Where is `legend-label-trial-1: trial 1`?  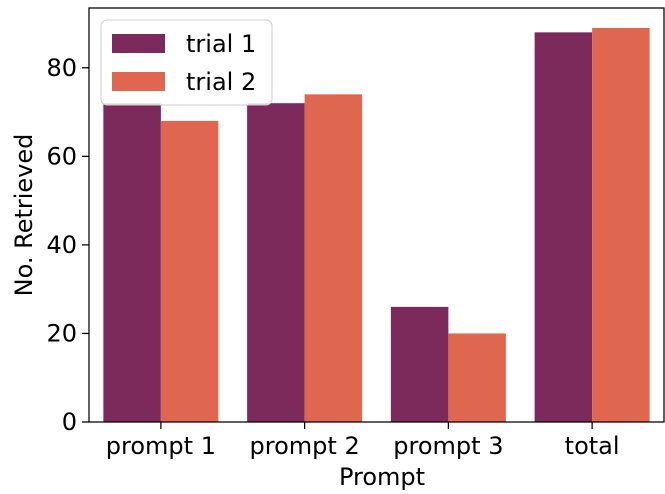
legend-label-trial-1: trial 1 is located at coordinates (221, 44).